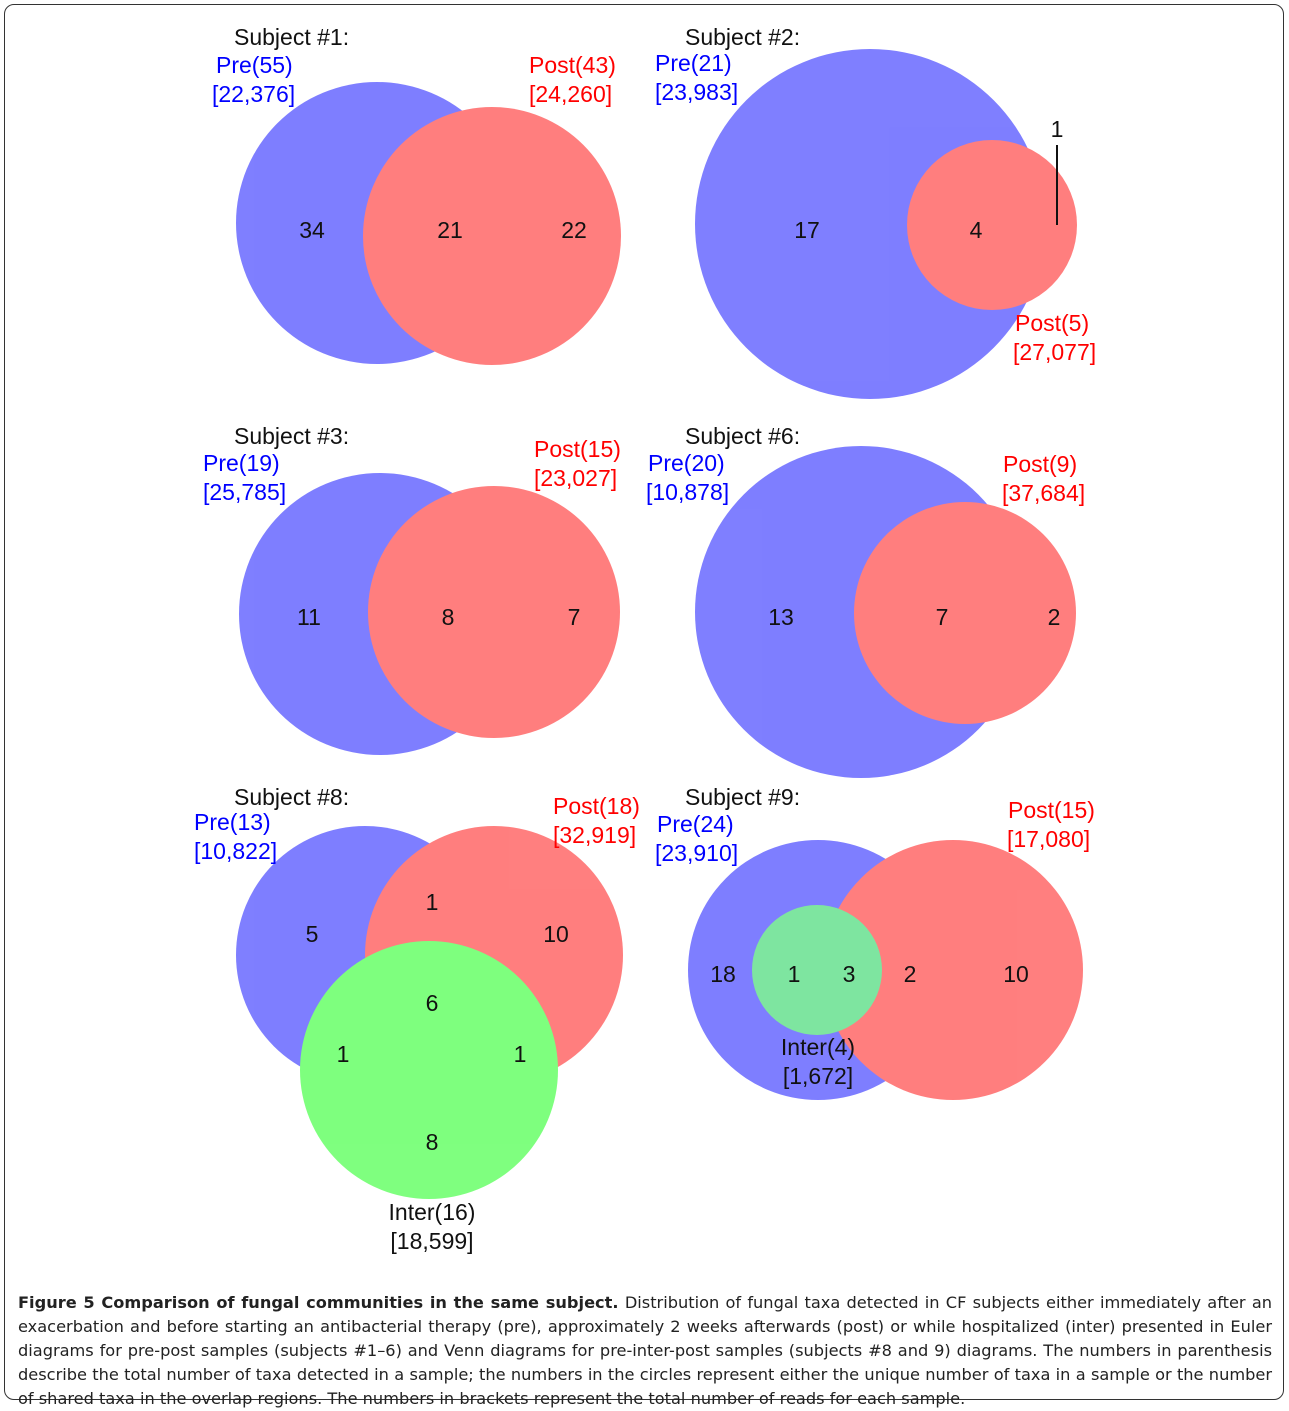 This screenshot has width=1289, height=1411. What do you see at coordinates (309, 617) in the screenshot?
I see `s3-pre-only-count: 11` at bounding box center [309, 617].